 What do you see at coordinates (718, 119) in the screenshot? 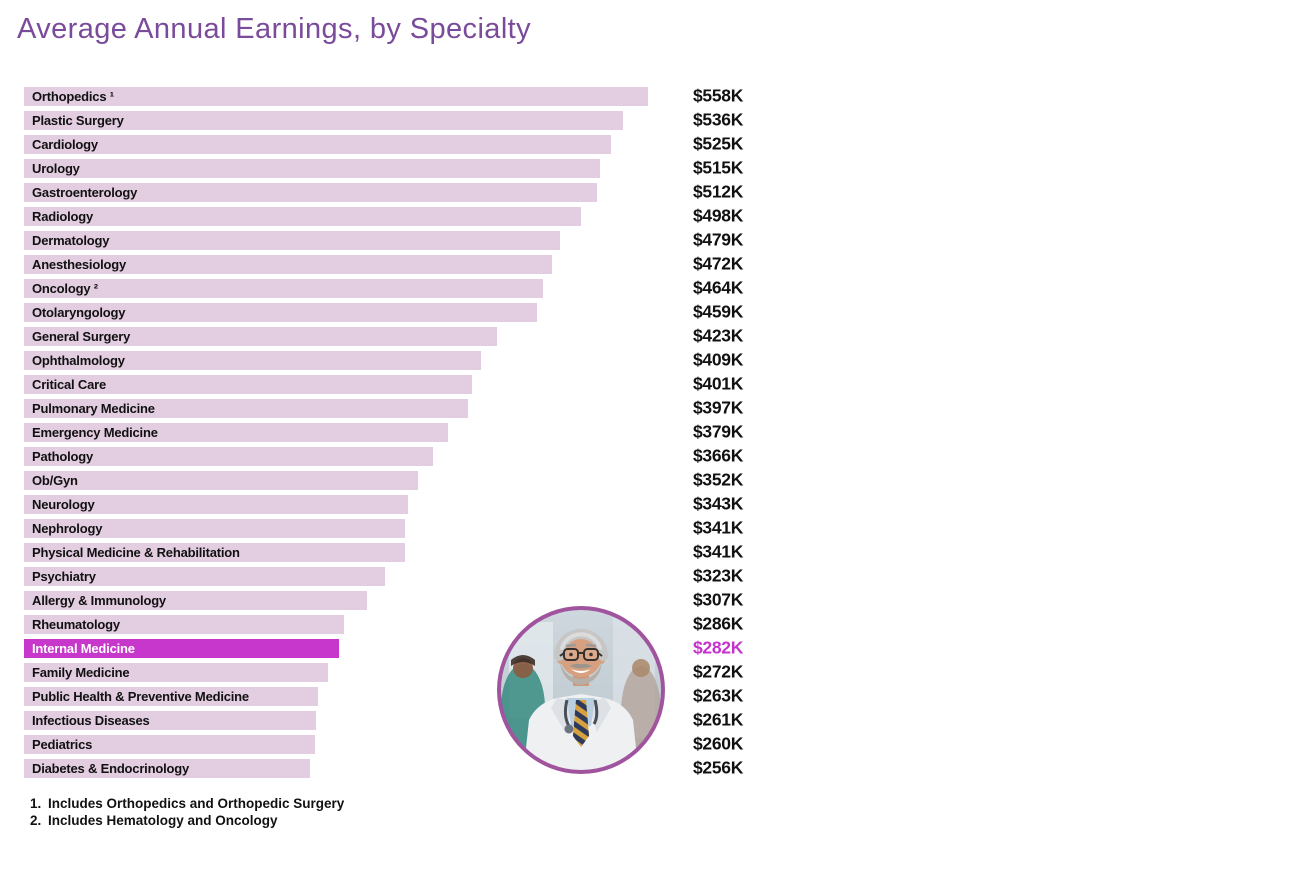
I see `bar-value: $536K` at bounding box center [718, 119].